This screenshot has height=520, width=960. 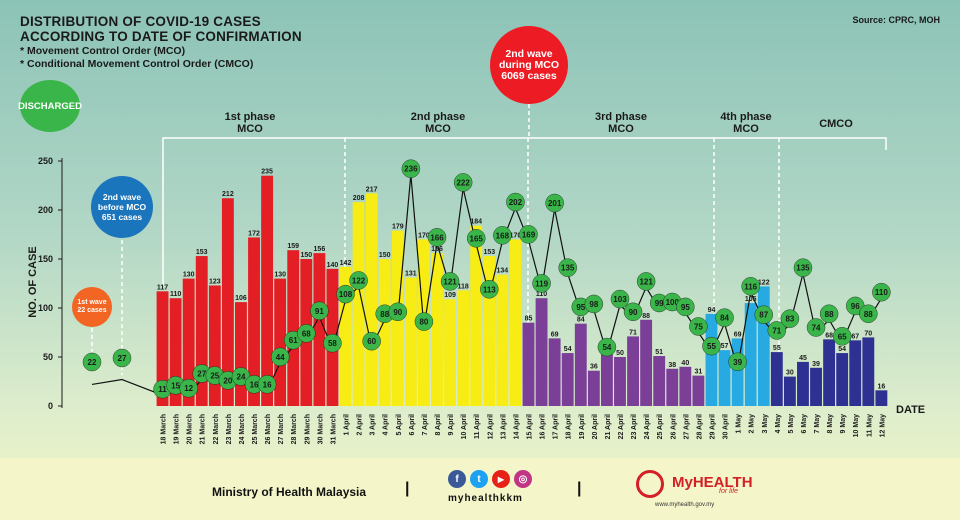 I want to click on discharged-value-label: 65, so click(x=842, y=336).